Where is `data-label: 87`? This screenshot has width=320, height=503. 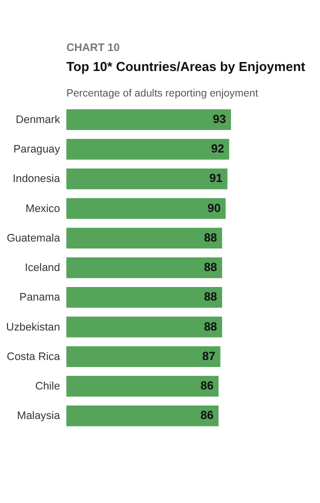
data-label: 87 is located at coordinates (209, 356).